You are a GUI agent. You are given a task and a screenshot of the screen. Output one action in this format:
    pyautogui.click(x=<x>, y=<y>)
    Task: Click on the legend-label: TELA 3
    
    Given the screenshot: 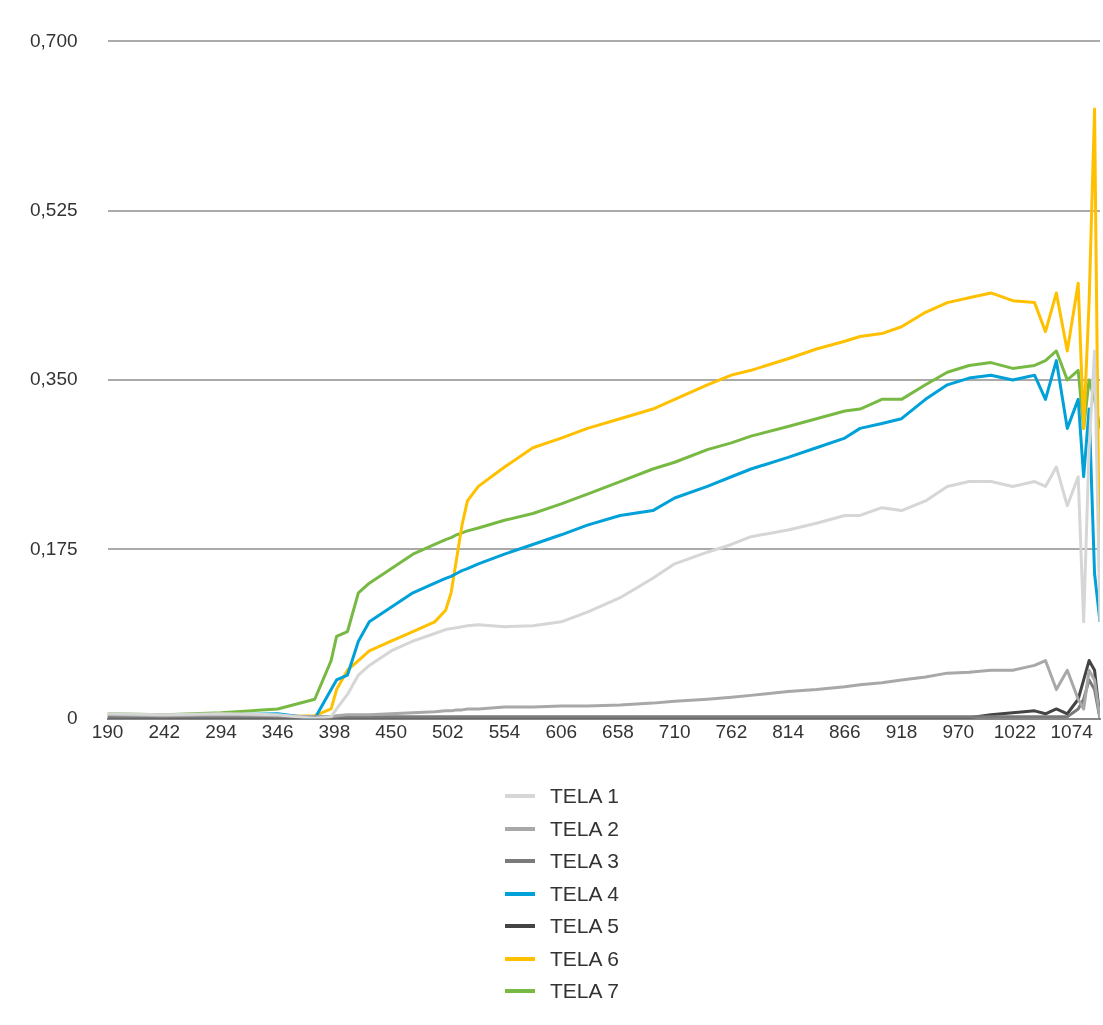 What is the action you would take?
    pyautogui.click(x=584, y=861)
    